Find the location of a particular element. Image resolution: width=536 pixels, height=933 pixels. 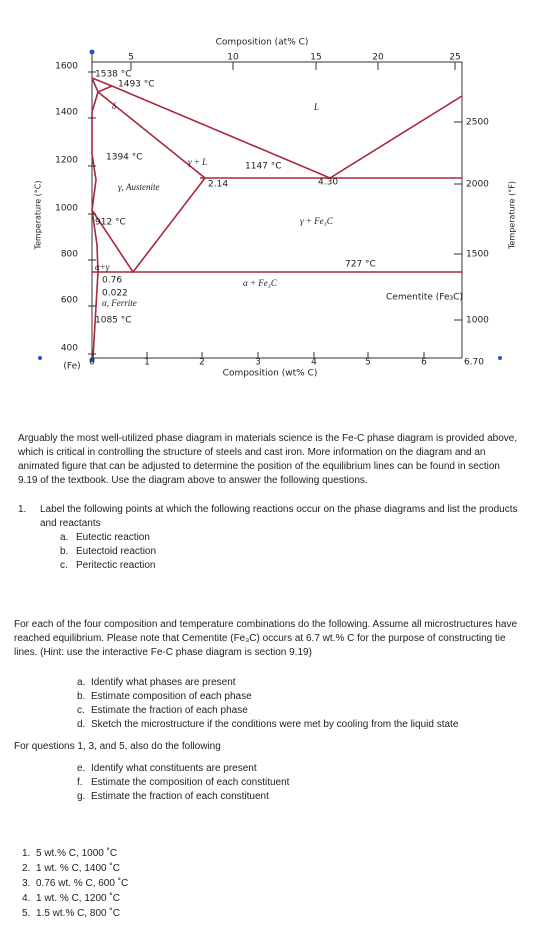

list-item: b. Estimate composition of each phase is located at coordinates (297, 697).